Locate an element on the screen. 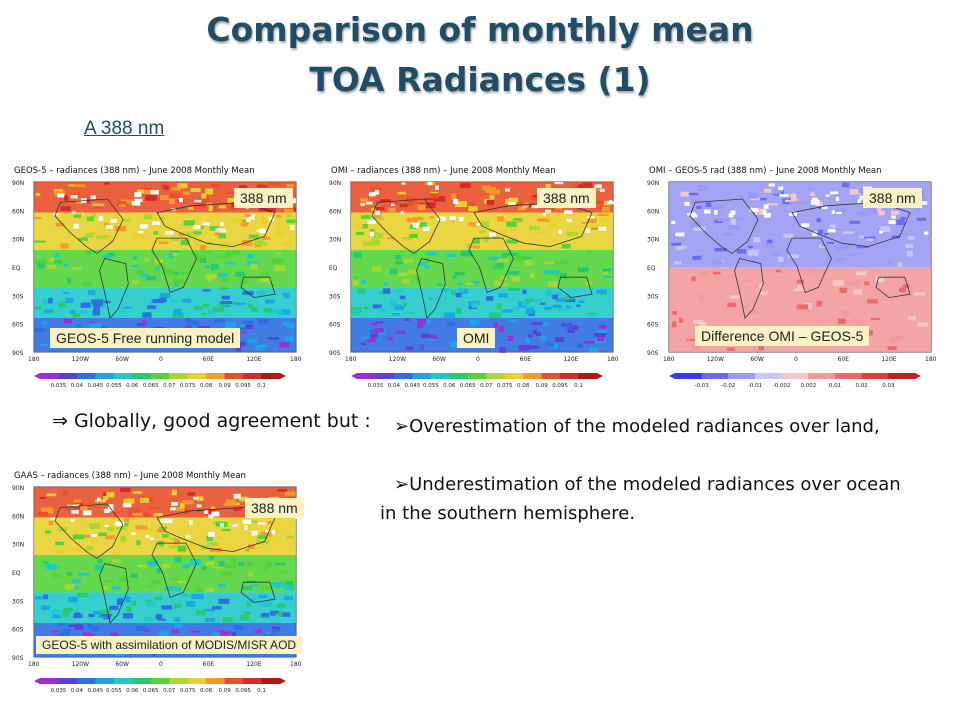  colorbar-tick-label: 0.04 is located at coordinates (394, 386).